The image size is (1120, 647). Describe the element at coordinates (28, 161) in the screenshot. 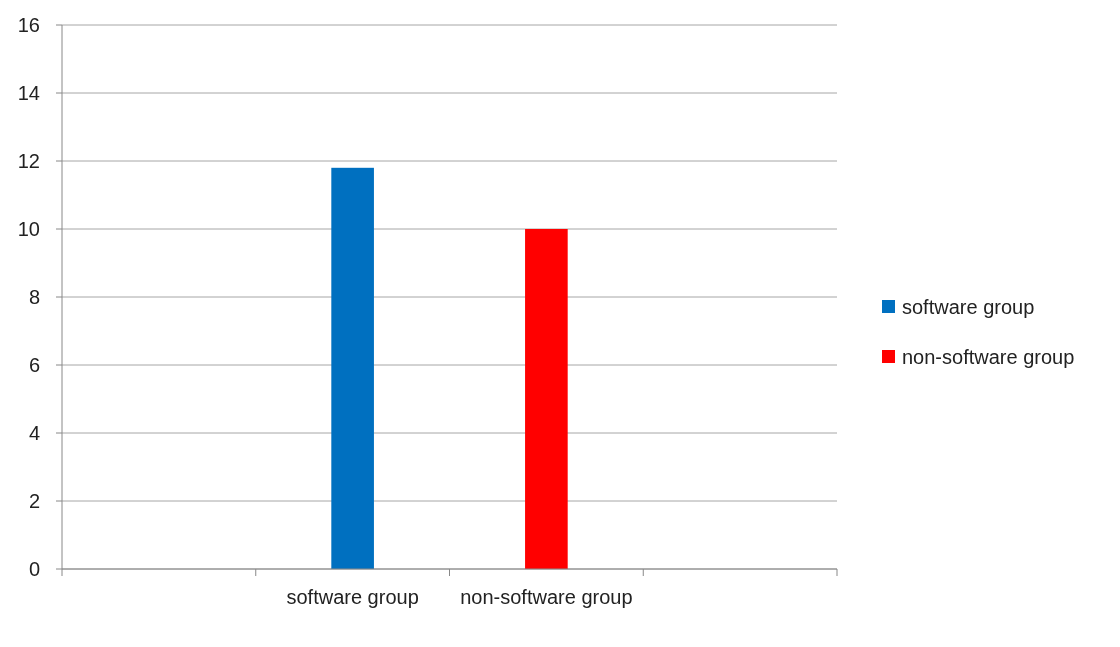

I see `y-tick-label: 12` at that location.